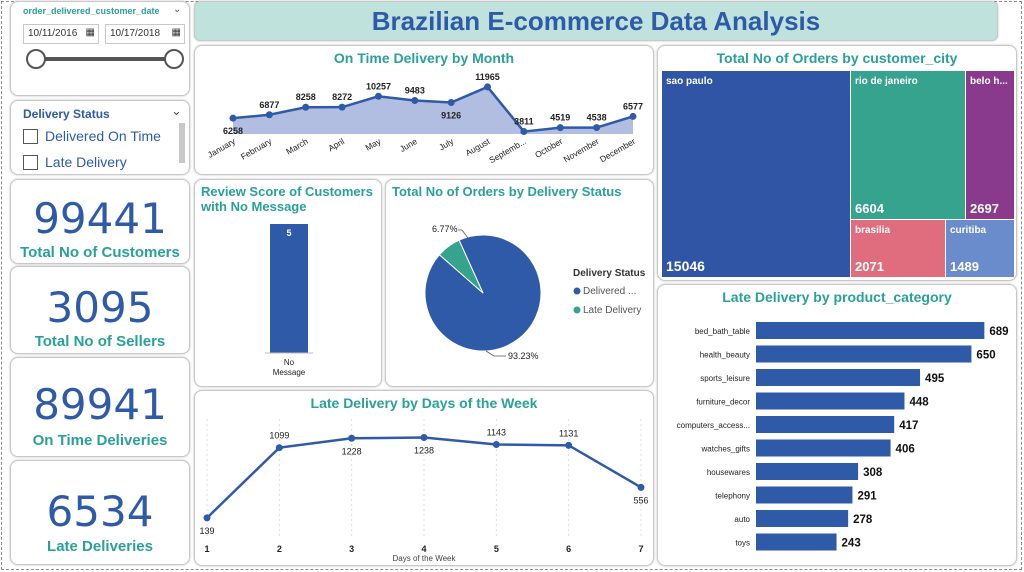 The width and height of the screenshot is (1024, 572). I want to click on start-date-input: 10/11/2016 ▦, so click(61, 34).